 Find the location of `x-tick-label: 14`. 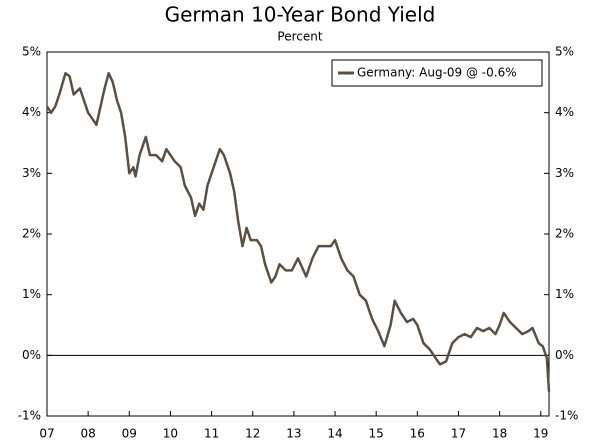

x-tick-label: 14 is located at coordinates (334, 434).